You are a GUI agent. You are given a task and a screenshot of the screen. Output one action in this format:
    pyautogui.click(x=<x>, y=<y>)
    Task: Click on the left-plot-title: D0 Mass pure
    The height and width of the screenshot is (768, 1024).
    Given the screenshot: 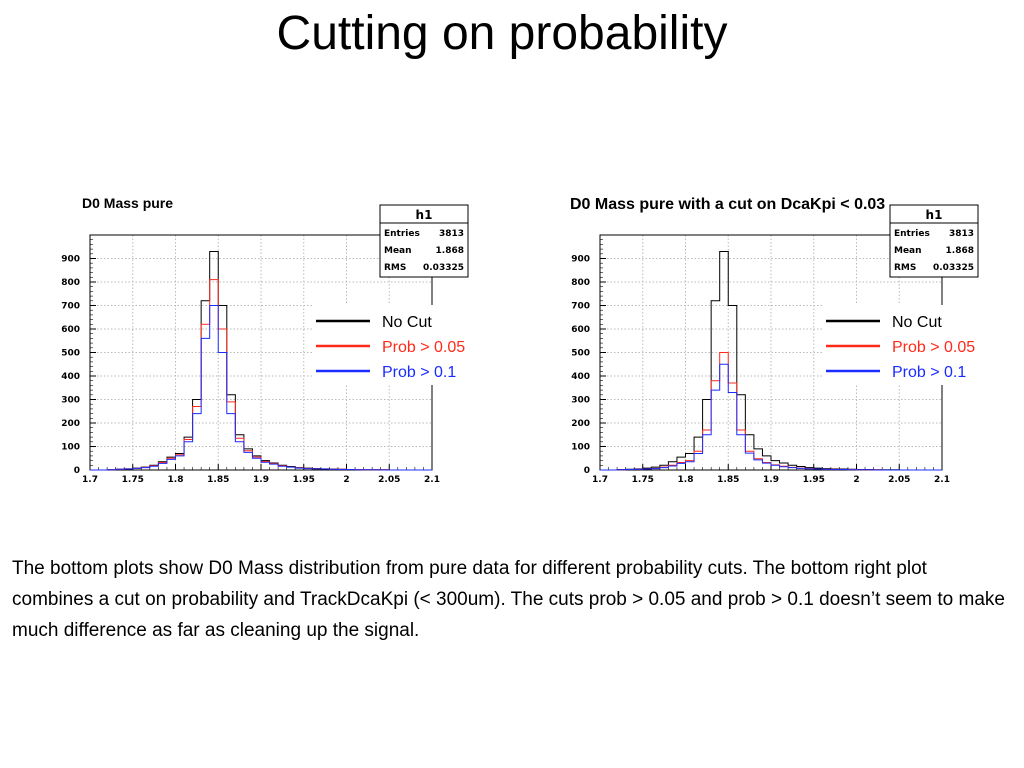 What is the action you would take?
    pyautogui.click(x=128, y=203)
    